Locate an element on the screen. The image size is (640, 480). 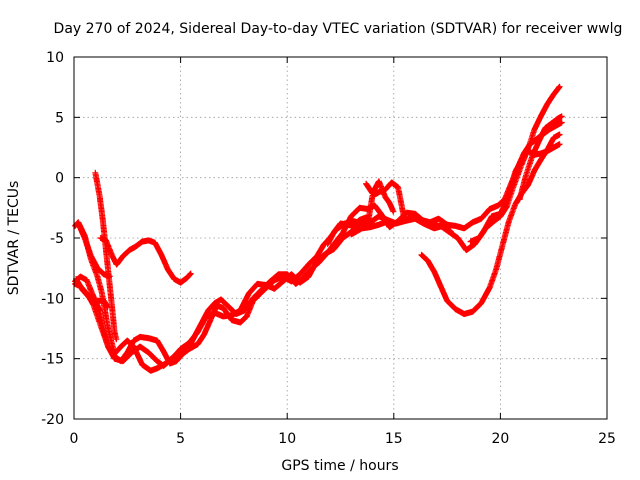
y-tick-label: 0 is located at coordinates (59, 179).